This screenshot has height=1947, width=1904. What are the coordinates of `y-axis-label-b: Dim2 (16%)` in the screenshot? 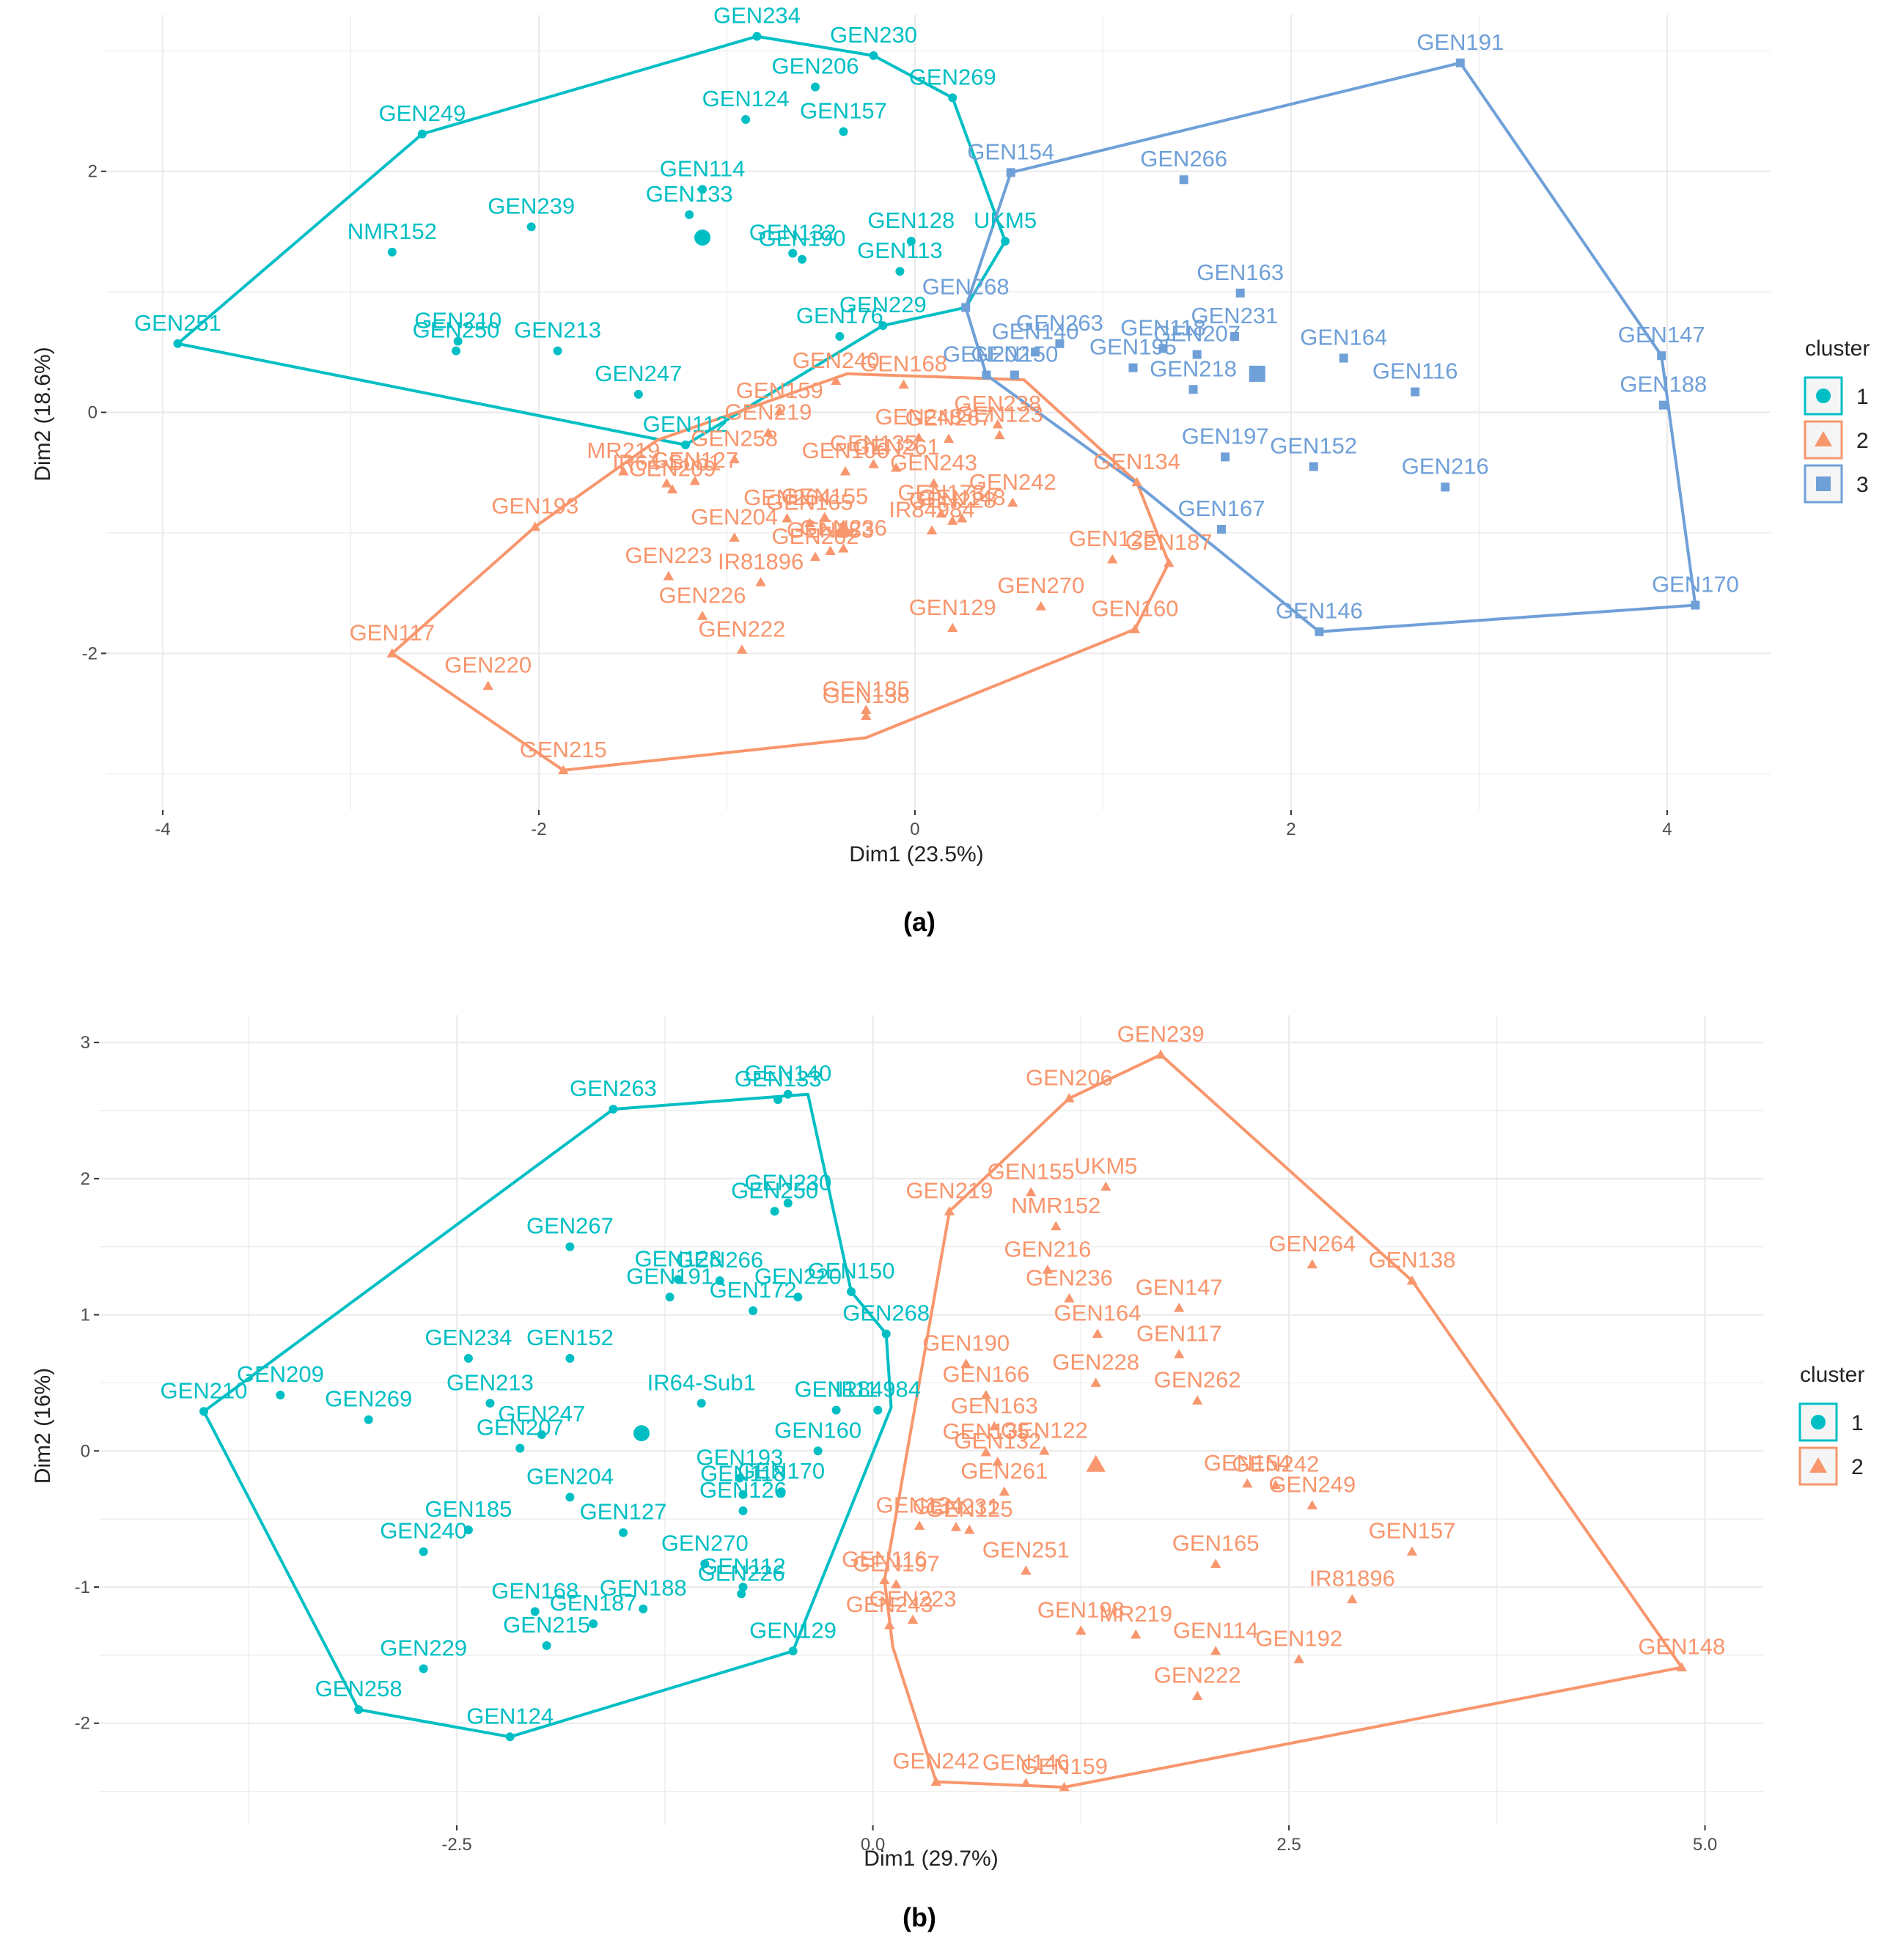 It's located at (43, 1426).